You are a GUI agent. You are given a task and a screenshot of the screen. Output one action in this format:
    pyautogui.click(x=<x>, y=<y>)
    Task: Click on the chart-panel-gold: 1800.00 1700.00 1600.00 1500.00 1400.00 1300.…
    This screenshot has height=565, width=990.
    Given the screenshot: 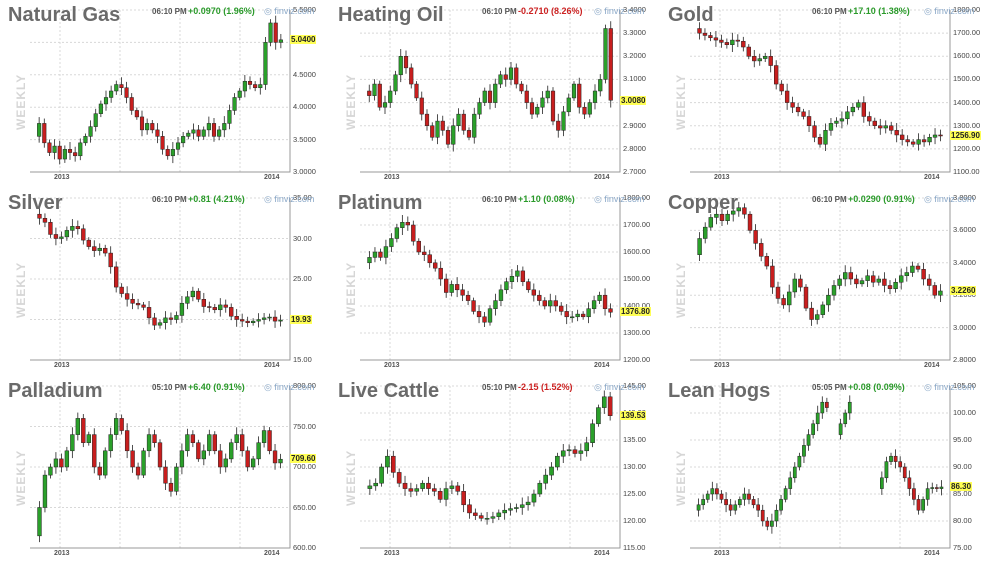 What is the action you would take?
    pyautogui.click(x=825, y=94)
    